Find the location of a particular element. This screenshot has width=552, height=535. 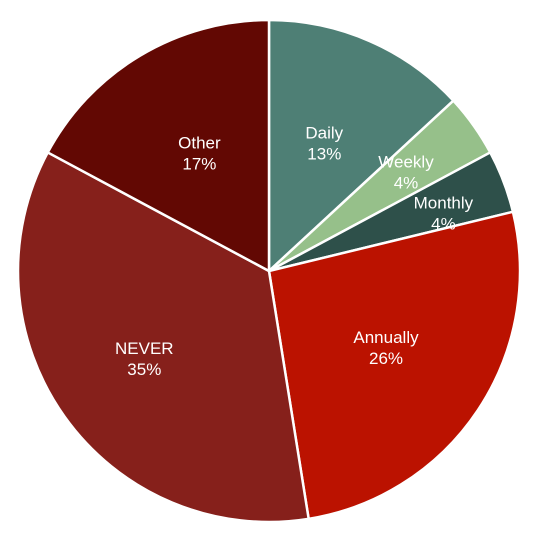

slice-percent-daily: 13% is located at coordinates (324, 154).